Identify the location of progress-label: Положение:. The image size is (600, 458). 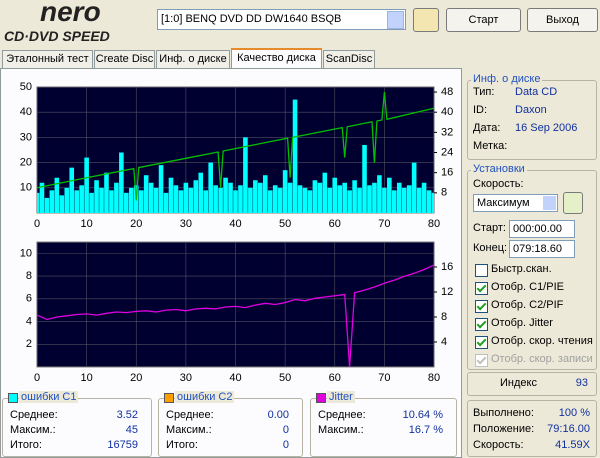
(504, 429).